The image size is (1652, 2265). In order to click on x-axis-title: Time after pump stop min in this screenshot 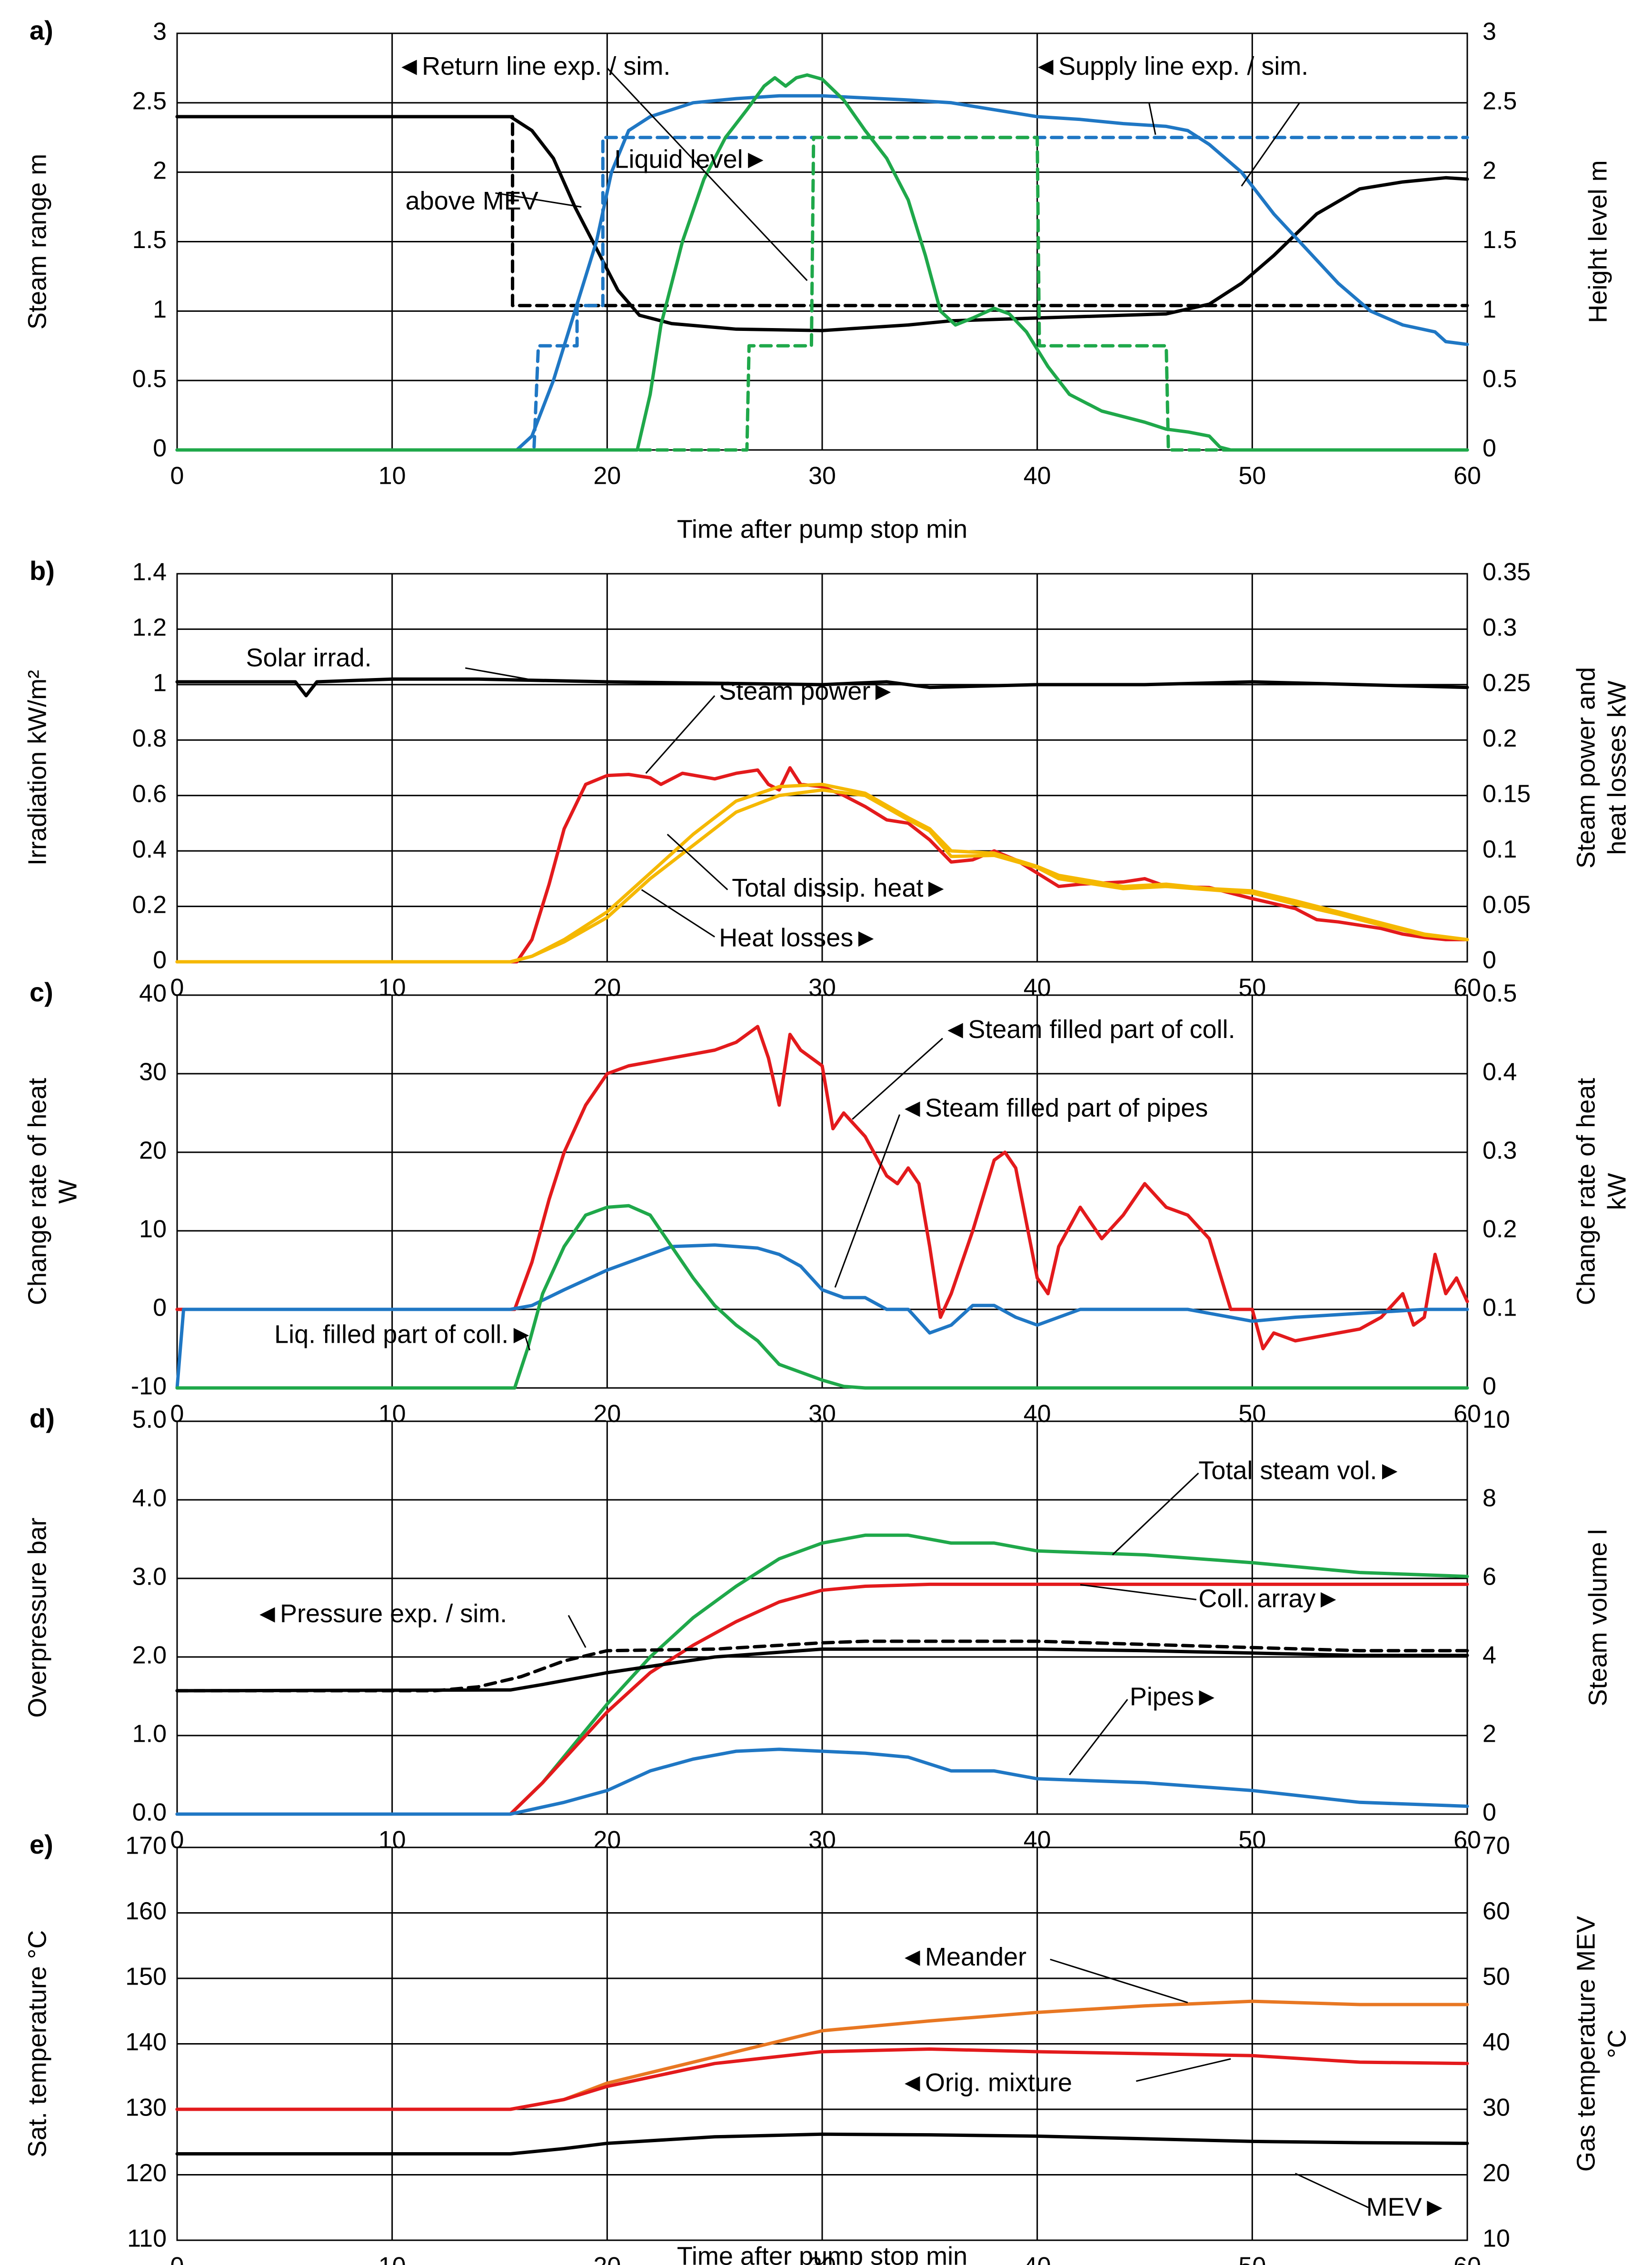, I will do `click(822, 2253)`.